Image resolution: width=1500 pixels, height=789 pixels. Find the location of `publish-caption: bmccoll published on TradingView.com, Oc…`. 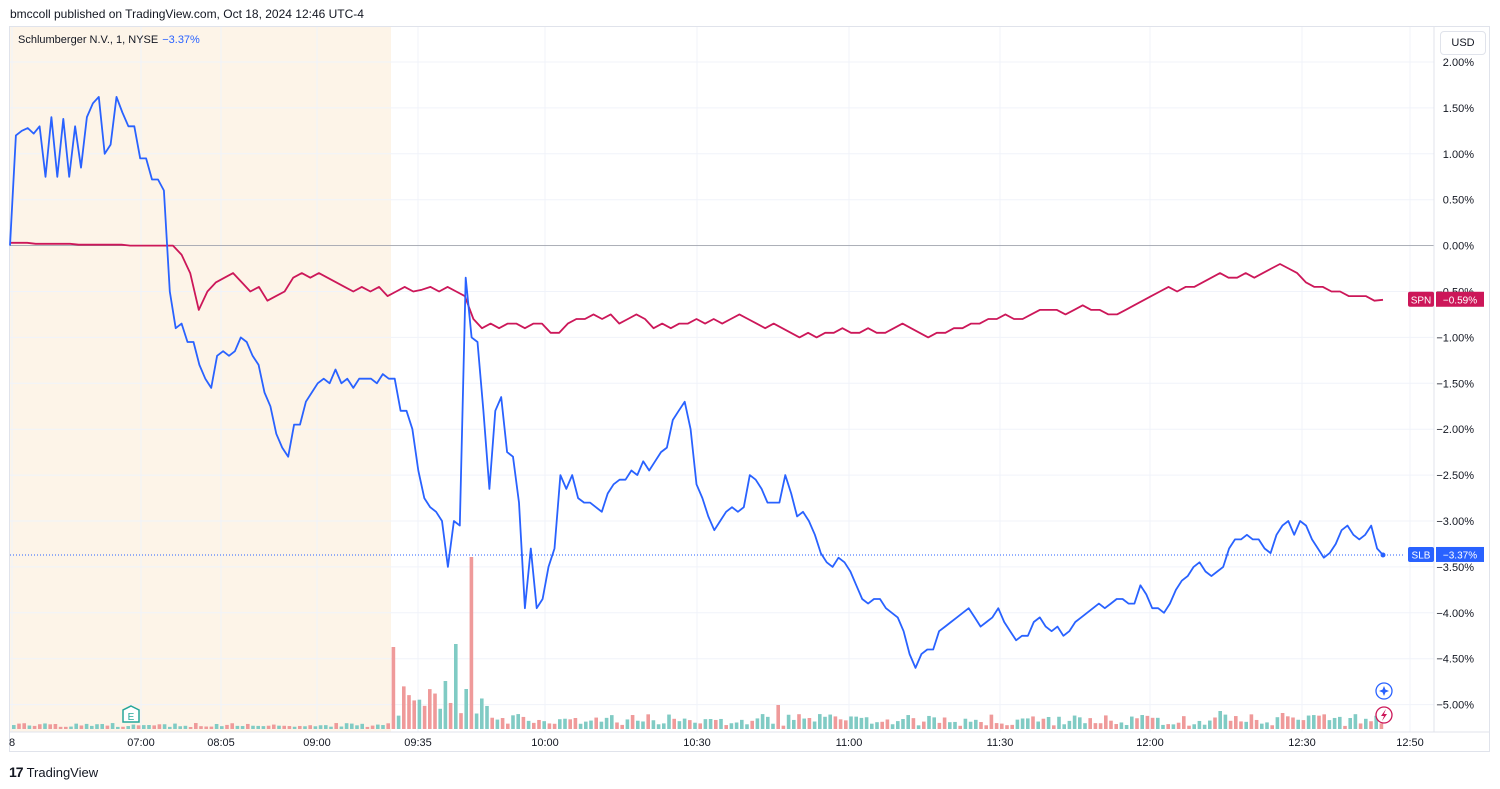

publish-caption: bmccoll published on TradingView.com, Oc… is located at coordinates (187, 14).